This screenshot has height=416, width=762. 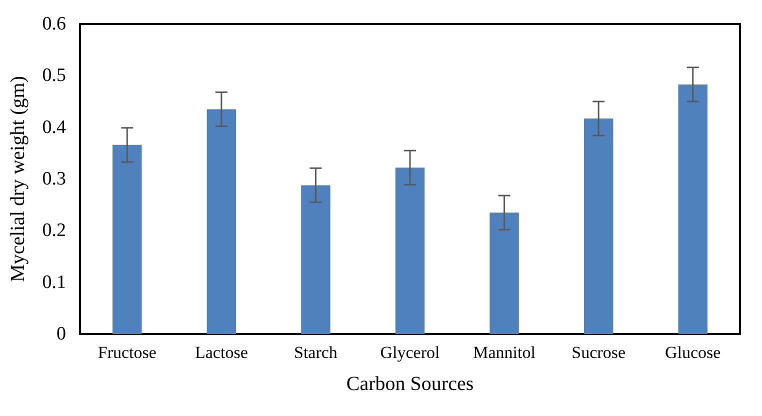 I want to click on x-tick-label: Lactose, so click(x=221, y=352).